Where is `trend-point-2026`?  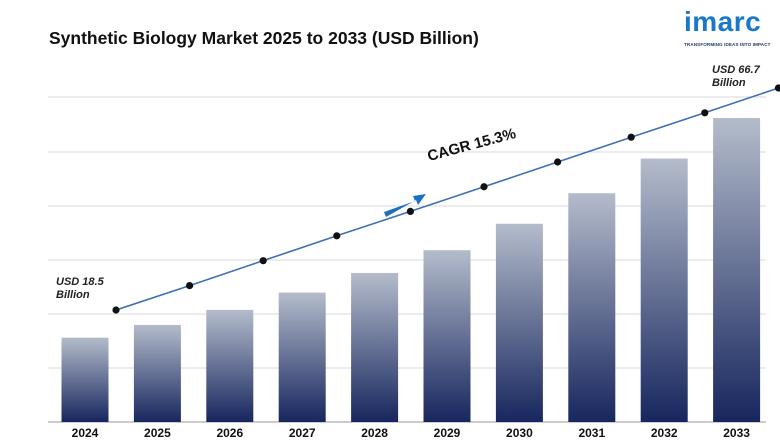
trend-point-2026 is located at coordinates (263, 261).